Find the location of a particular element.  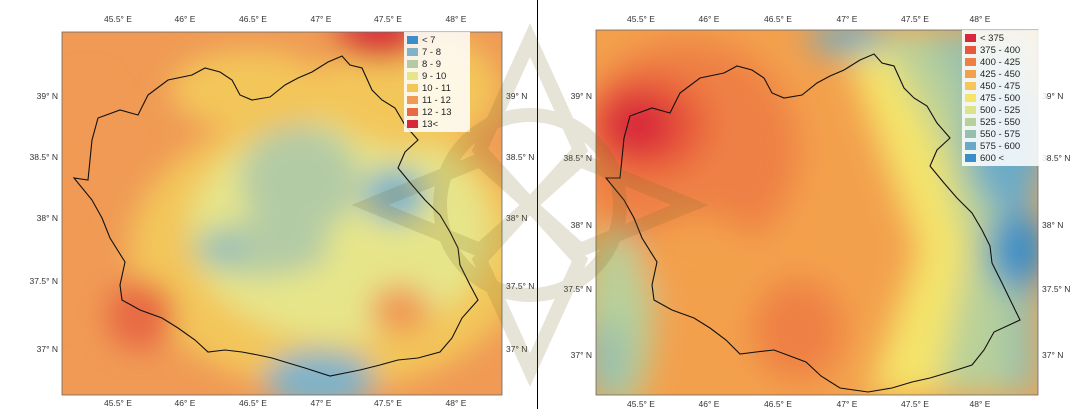

legend-entry: 550 - 575 is located at coordinates (1004, 134).